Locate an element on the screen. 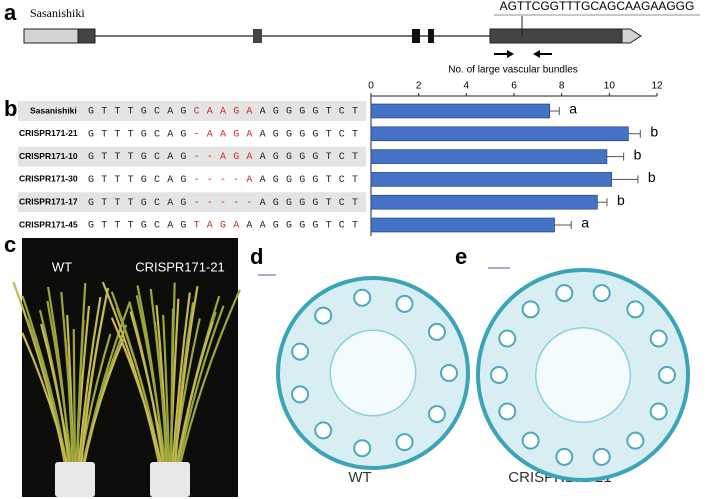  x-tick-label: 6 is located at coordinates (514, 86).